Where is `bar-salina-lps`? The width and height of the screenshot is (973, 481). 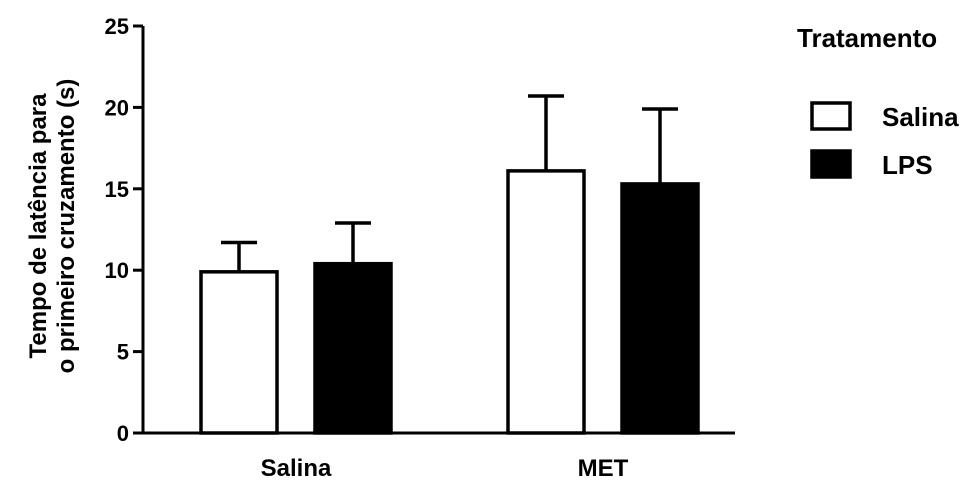 bar-salina-lps is located at coordinates (353, 348).